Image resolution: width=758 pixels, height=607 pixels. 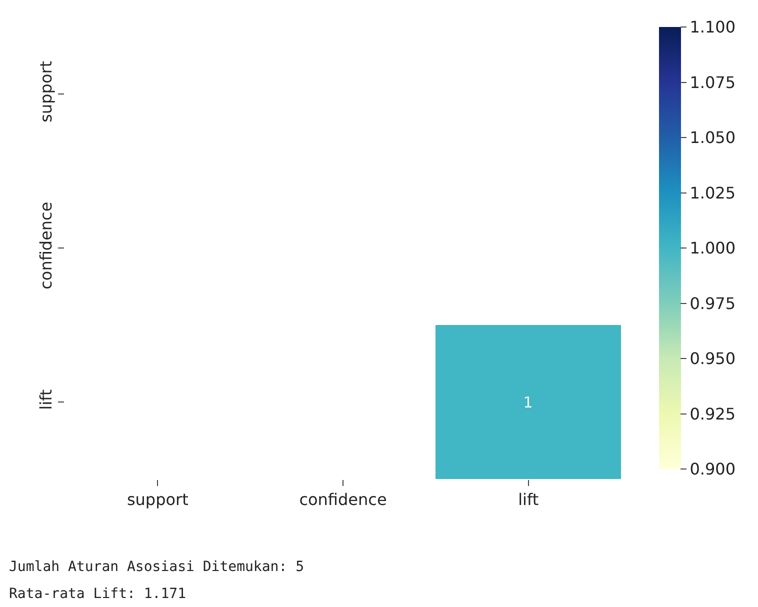 I want to click on y-tick-label: lift, so click(x=46, y=399).